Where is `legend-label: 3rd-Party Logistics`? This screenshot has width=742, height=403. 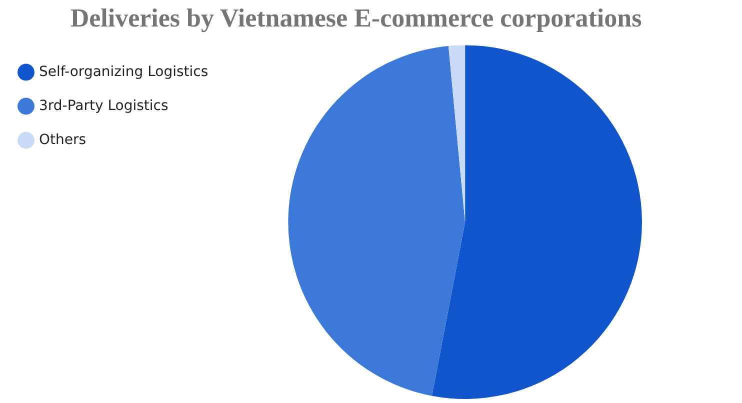 legend-label: 3rd-Party Logistics is located at coordinates (103, 106).